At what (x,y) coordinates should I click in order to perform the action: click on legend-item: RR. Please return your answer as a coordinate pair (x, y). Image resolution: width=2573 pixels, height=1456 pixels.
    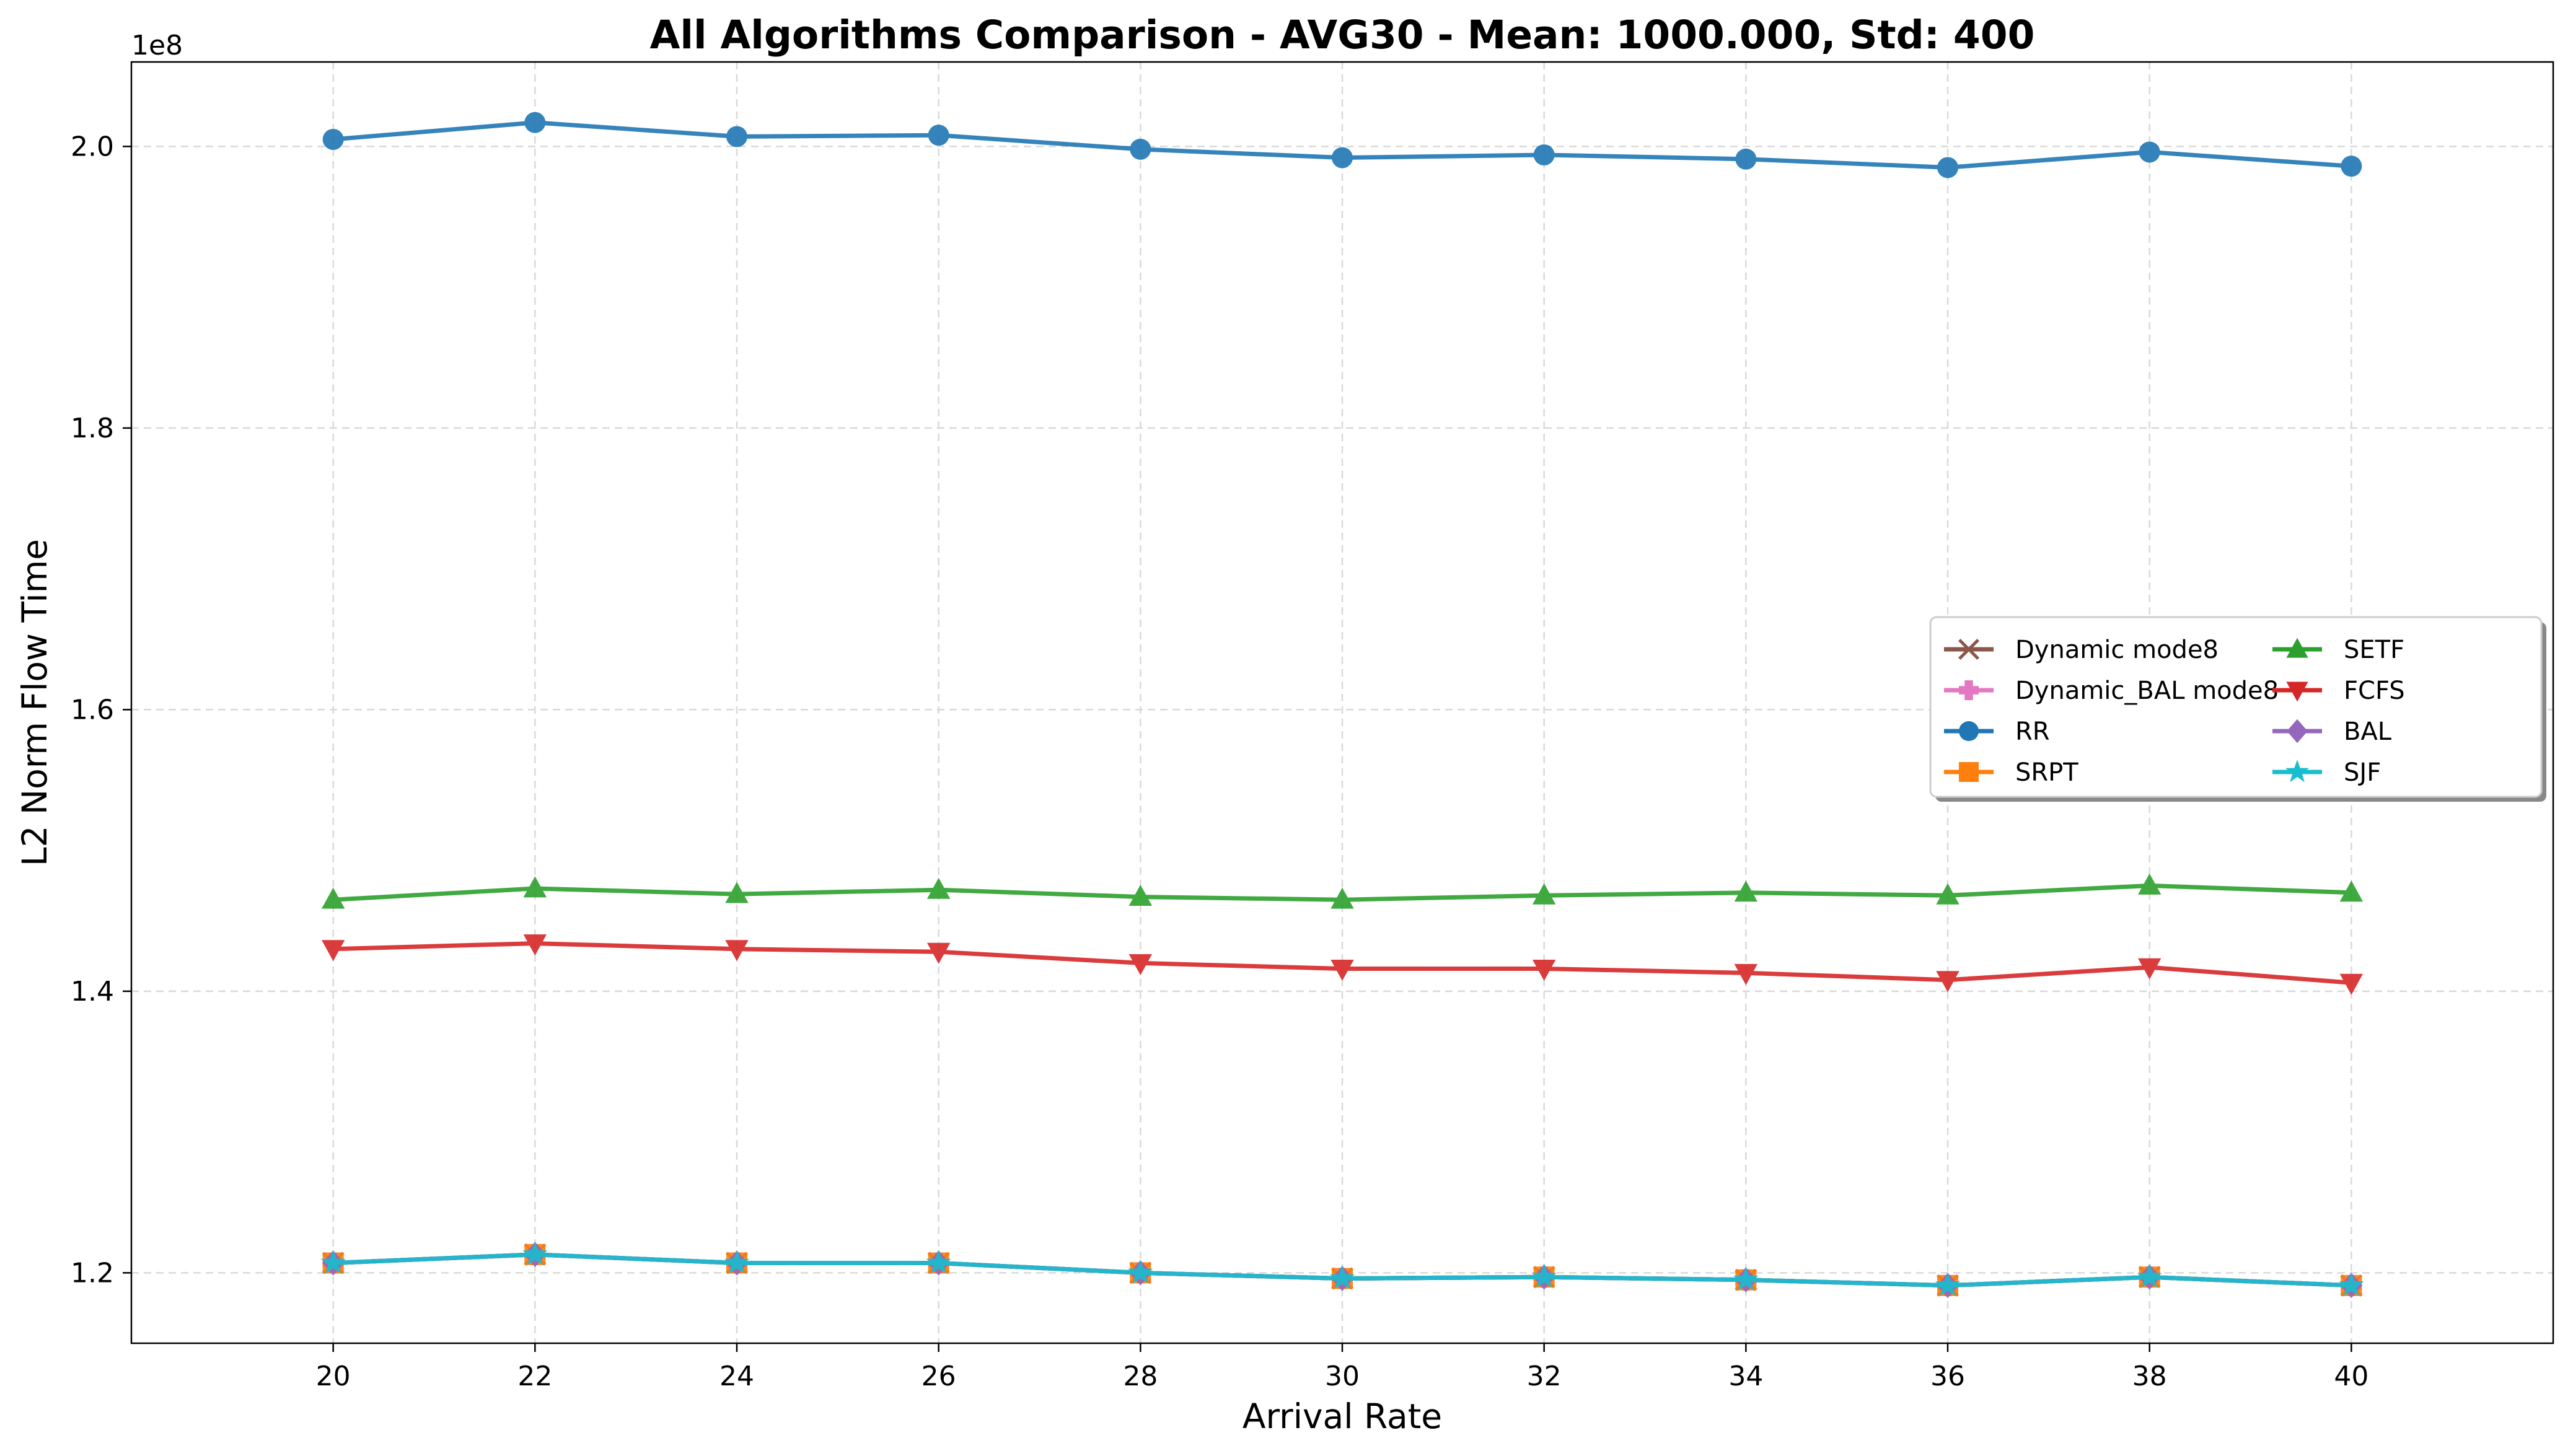
    Looking at the image, I should click on (1997, 732).